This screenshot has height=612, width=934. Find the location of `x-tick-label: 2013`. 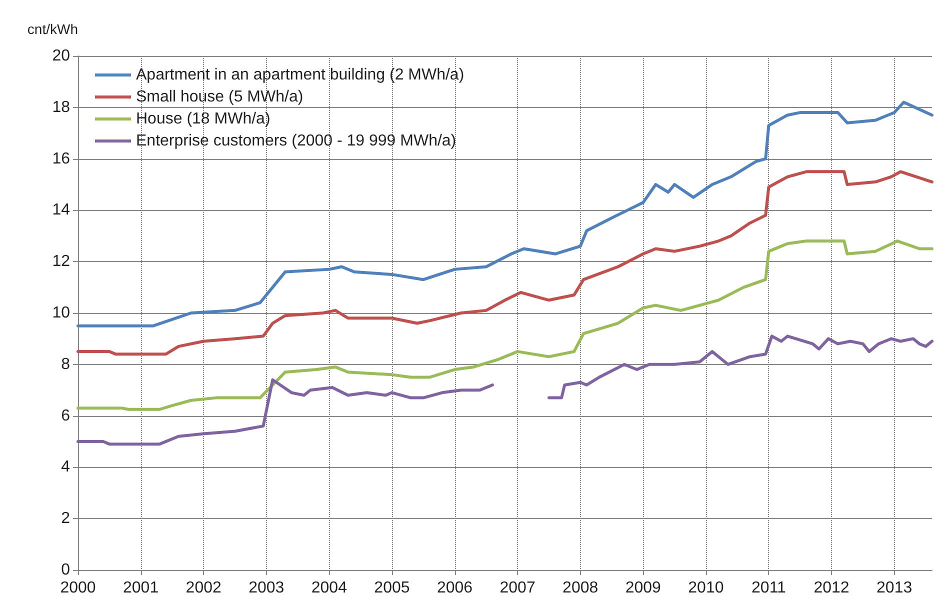

x-tick-label: 2013 is located at coordinates (894, 588).